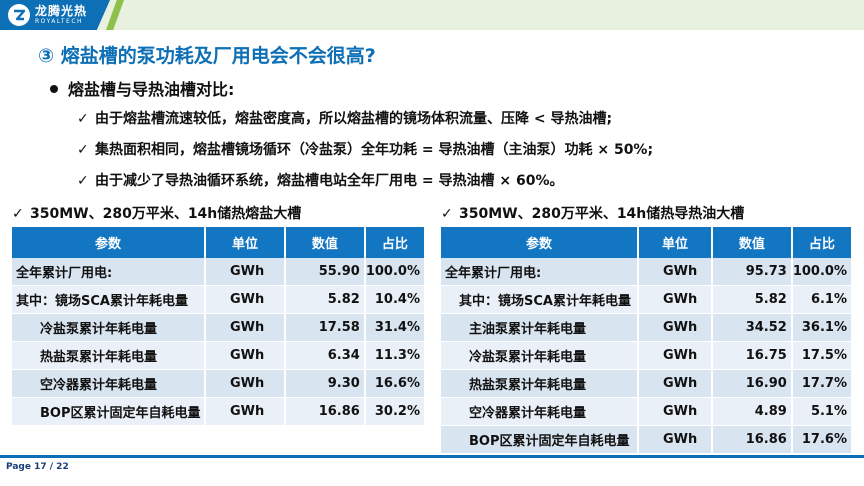 Image resolution: width=864 pixels, height=486 pixels. Describe the element at coordinates (821, 412) in the screenshot. I see `cell-share: 5.1%` at that location.